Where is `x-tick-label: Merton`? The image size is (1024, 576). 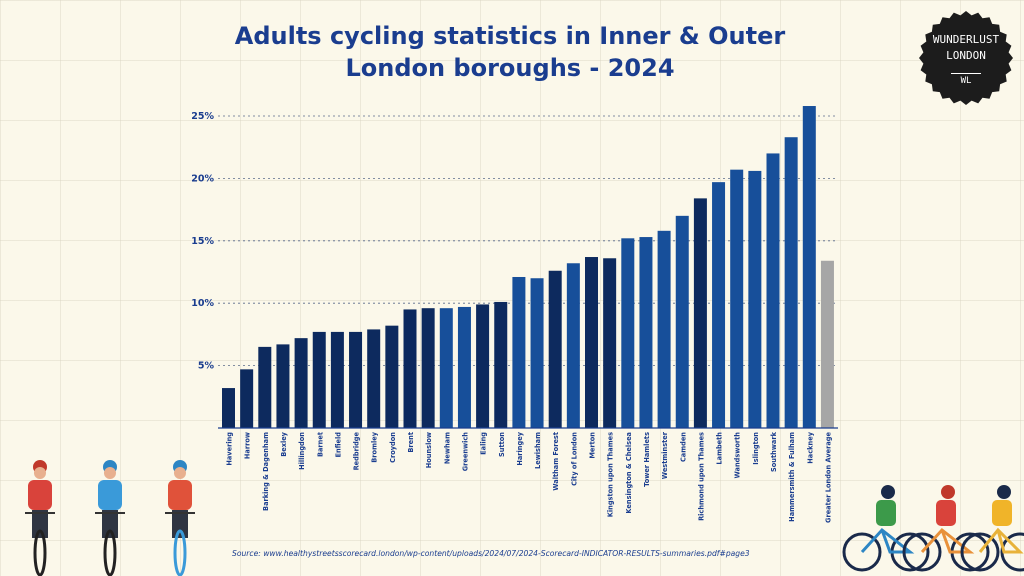
x-tick-label: Merton is located at coordinates (593, 445).